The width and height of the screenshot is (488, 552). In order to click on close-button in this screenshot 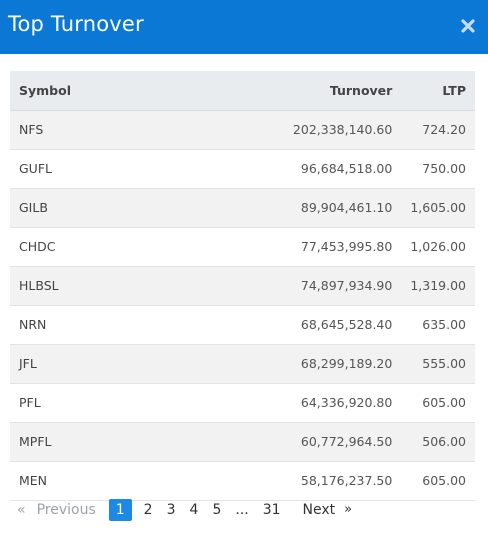, I will do `click(468, 26)`.